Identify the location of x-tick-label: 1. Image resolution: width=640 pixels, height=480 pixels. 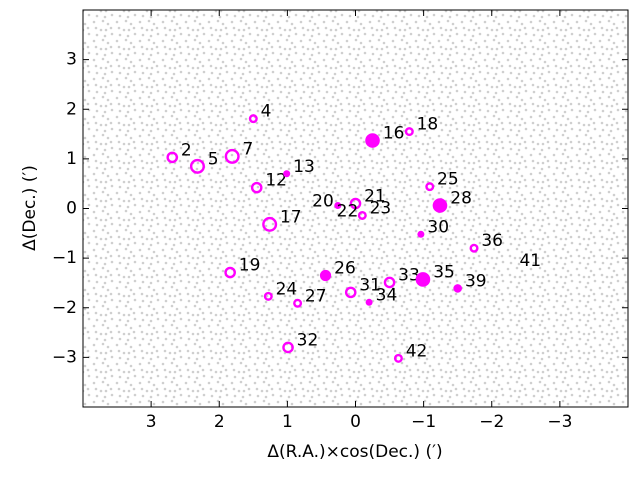
(287, 422).